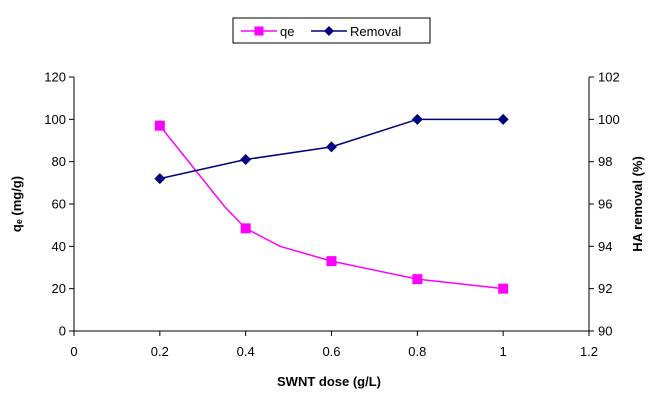 The height and width of the screenshot is (396, 653). What do you see at coordinates (637, 204) in the screenshot?
I see `y-axis-title-right: HA removal (%)` at bounding box center [637, 204].